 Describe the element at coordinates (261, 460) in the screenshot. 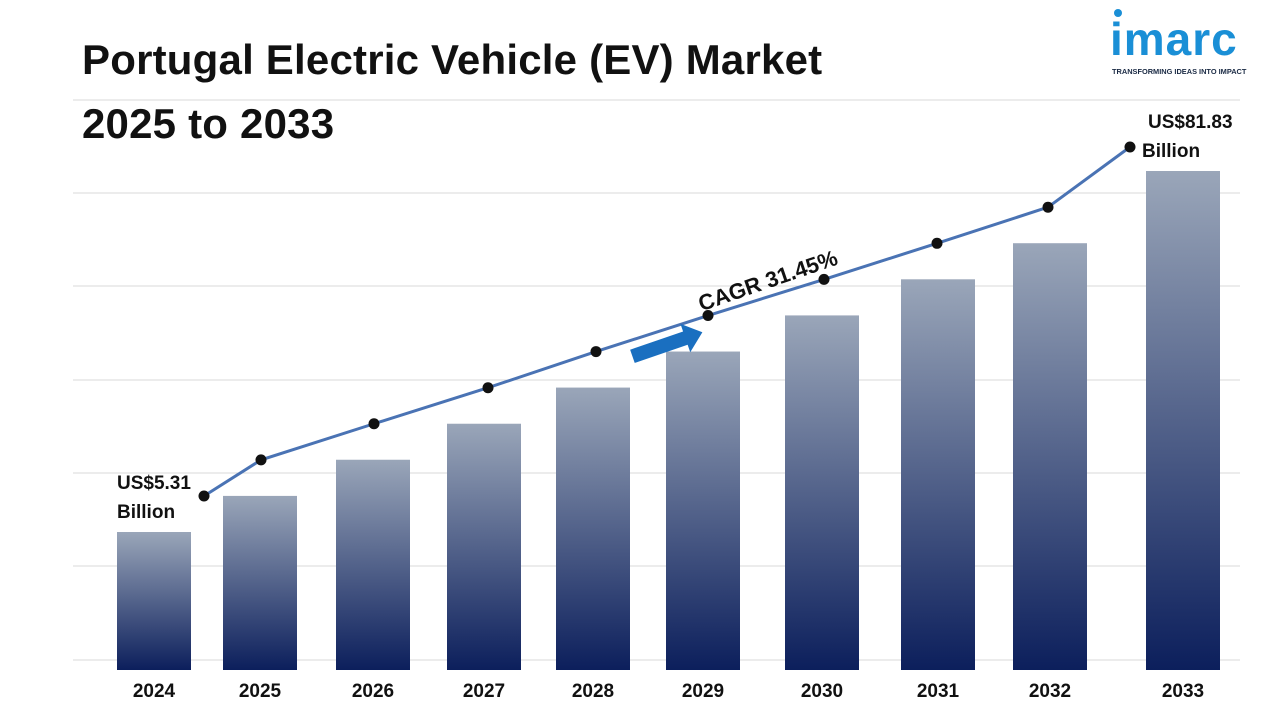

I see `trend-marker-2025` at that location.